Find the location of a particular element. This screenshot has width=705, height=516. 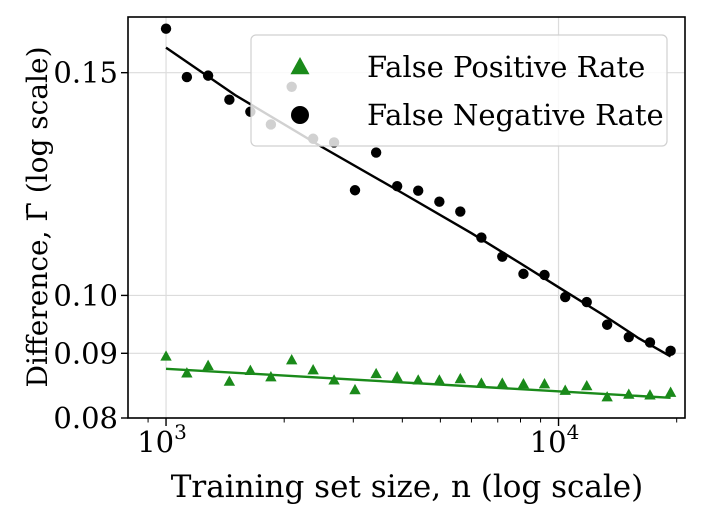

x-tick-exponent: 4 is located at coordinates (573, 432).